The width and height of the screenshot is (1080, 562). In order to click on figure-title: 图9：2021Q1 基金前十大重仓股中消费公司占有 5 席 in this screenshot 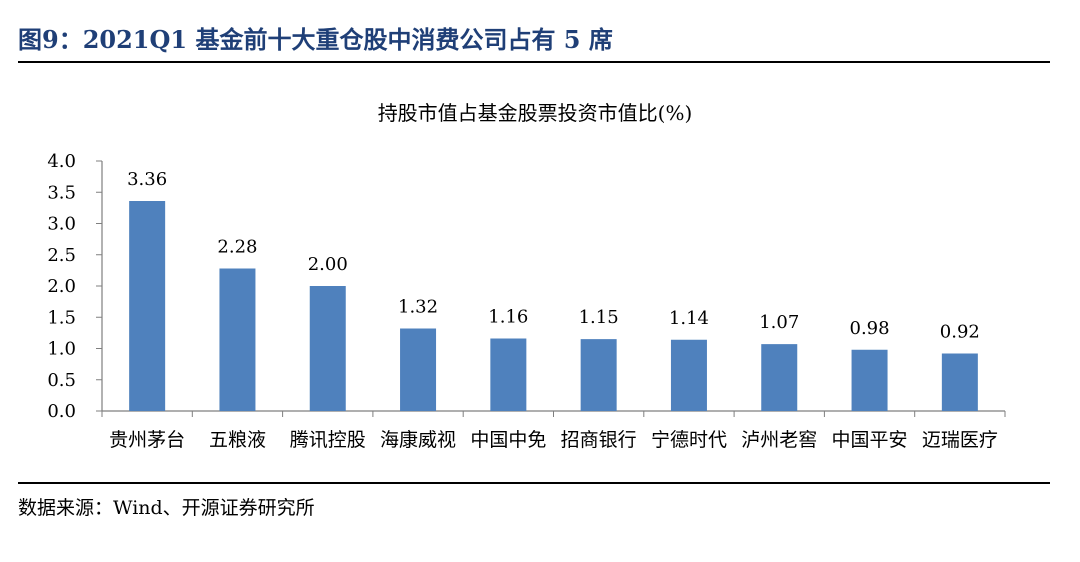, I will do `click(315, 39)`.